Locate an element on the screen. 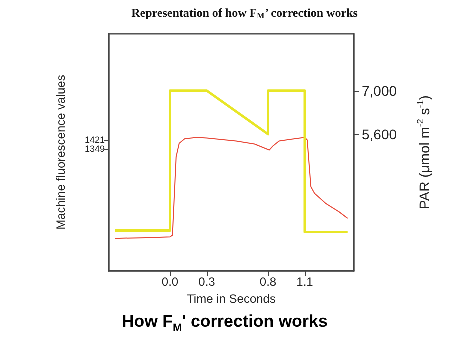  y-tick-label: 1349 is located at coordinates (94, 149).